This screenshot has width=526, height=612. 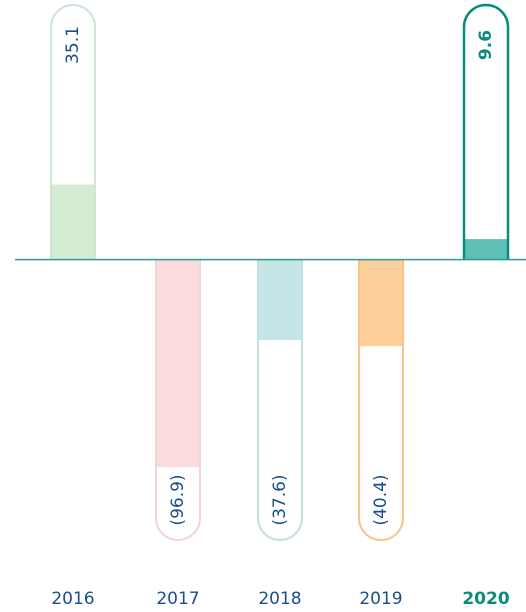 What do you see at coordinates (178, 499) in the screenshot?
I see `value-label: (96.9)` at bounding box center [178, 499].